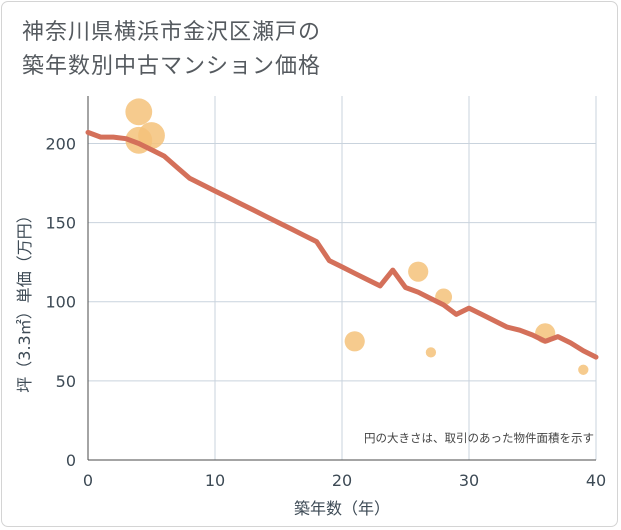 The width and height of the screenshot is (621, 530). What do you see at coordinates (282, 50) in the screenshot?
I see `chart-title: 神奈川県横浜市金沢区瀬戸の 築年数別中古マンション価格` at bounding box center [282, 50].